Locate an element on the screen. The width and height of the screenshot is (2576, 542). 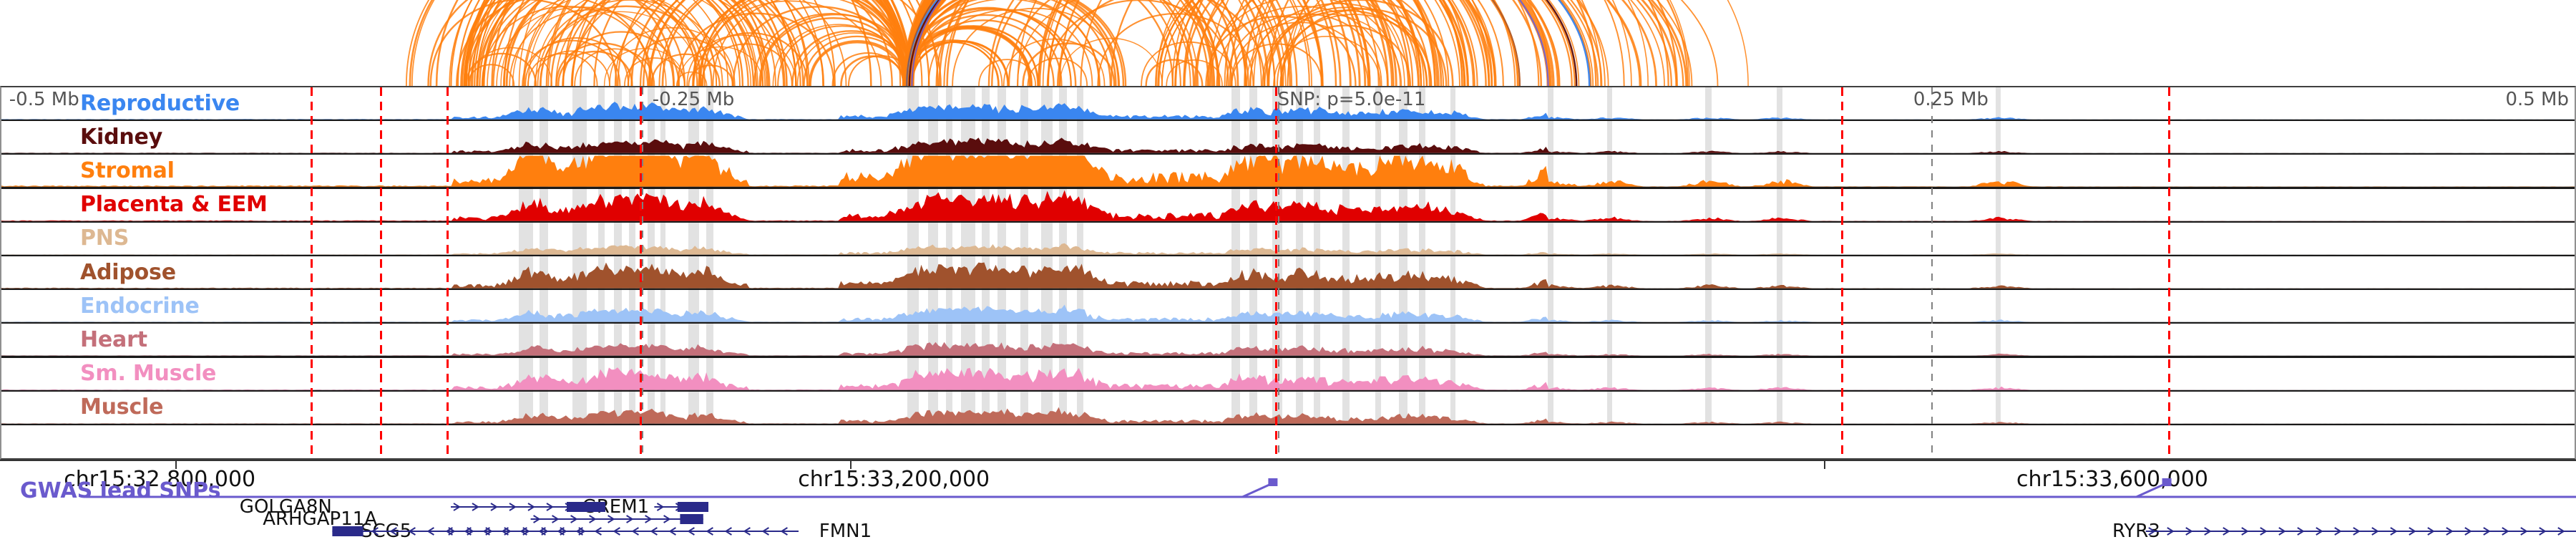
axis-coordinate-label: chr15:32,800,000 is located at coordinates (160, 479).